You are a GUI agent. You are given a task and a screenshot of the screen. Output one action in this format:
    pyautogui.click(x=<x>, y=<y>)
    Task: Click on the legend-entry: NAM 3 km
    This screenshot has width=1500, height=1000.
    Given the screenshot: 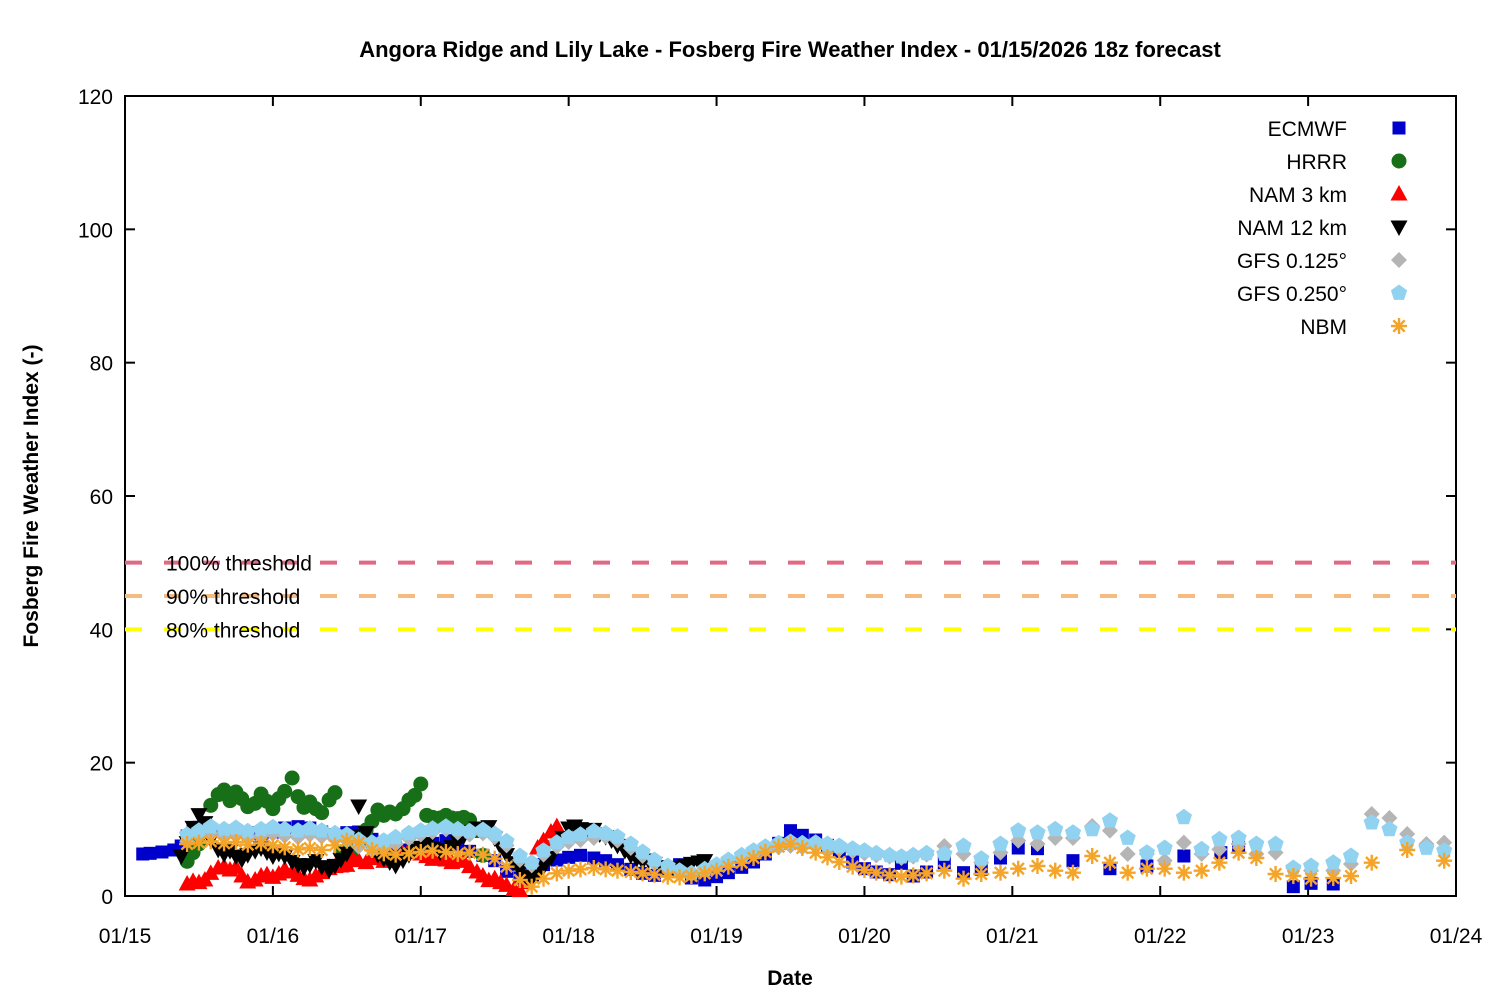 What is the action you would take?
    pyautogui.click(x=1328, y=195)
    